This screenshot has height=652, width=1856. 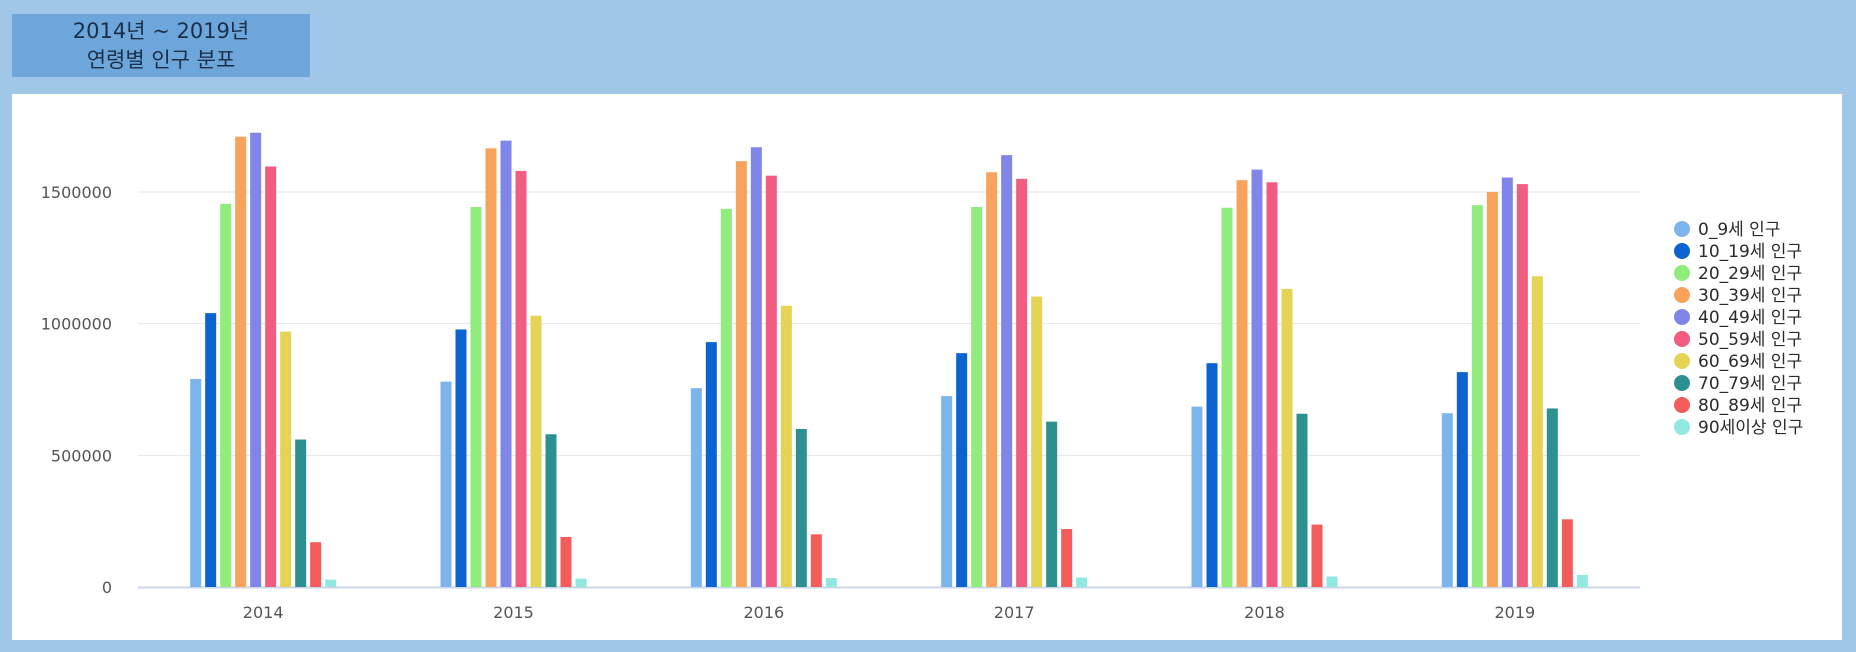 What do you see at coordinates (513, 612) in the screenshot?
I see `x-tick-label: 2015` at bounding box center [513, 612].